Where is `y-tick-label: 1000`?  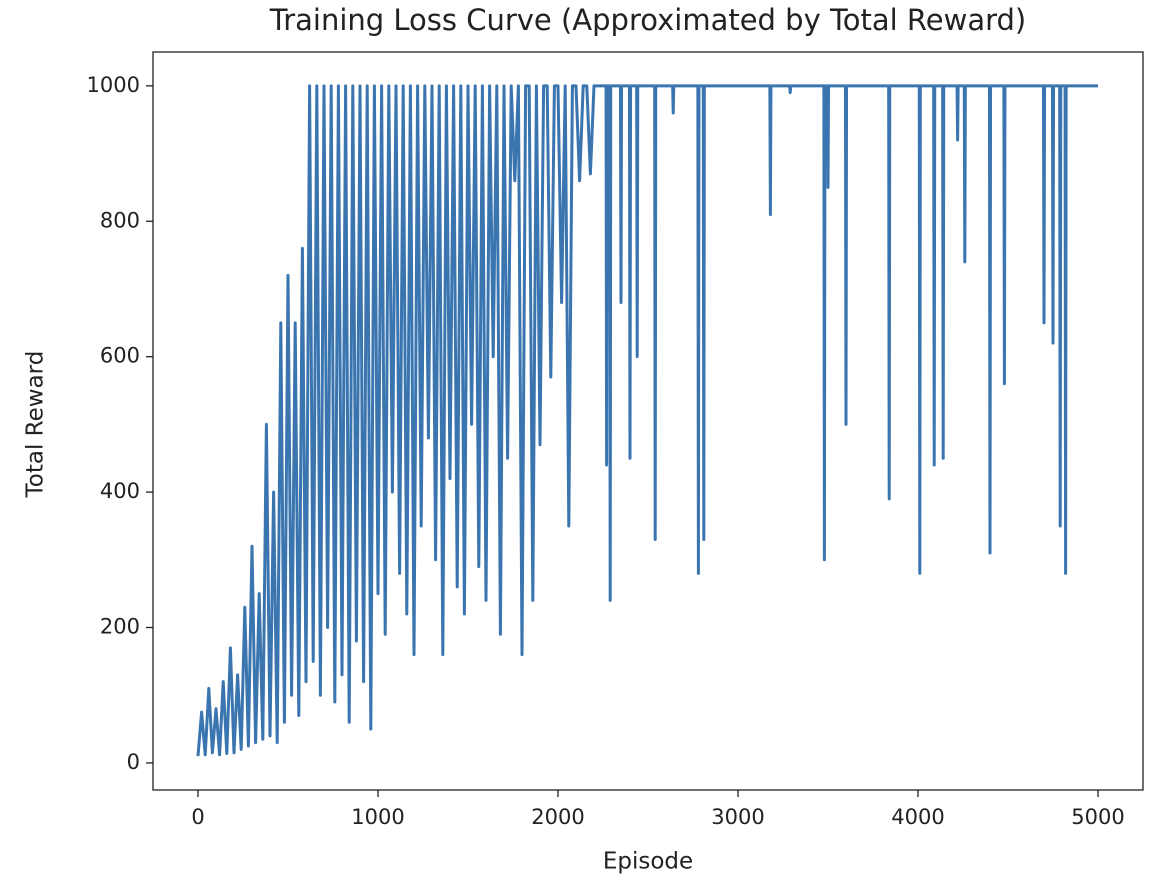 y-tick-label: 1000 is located at coordinates (113, 85).